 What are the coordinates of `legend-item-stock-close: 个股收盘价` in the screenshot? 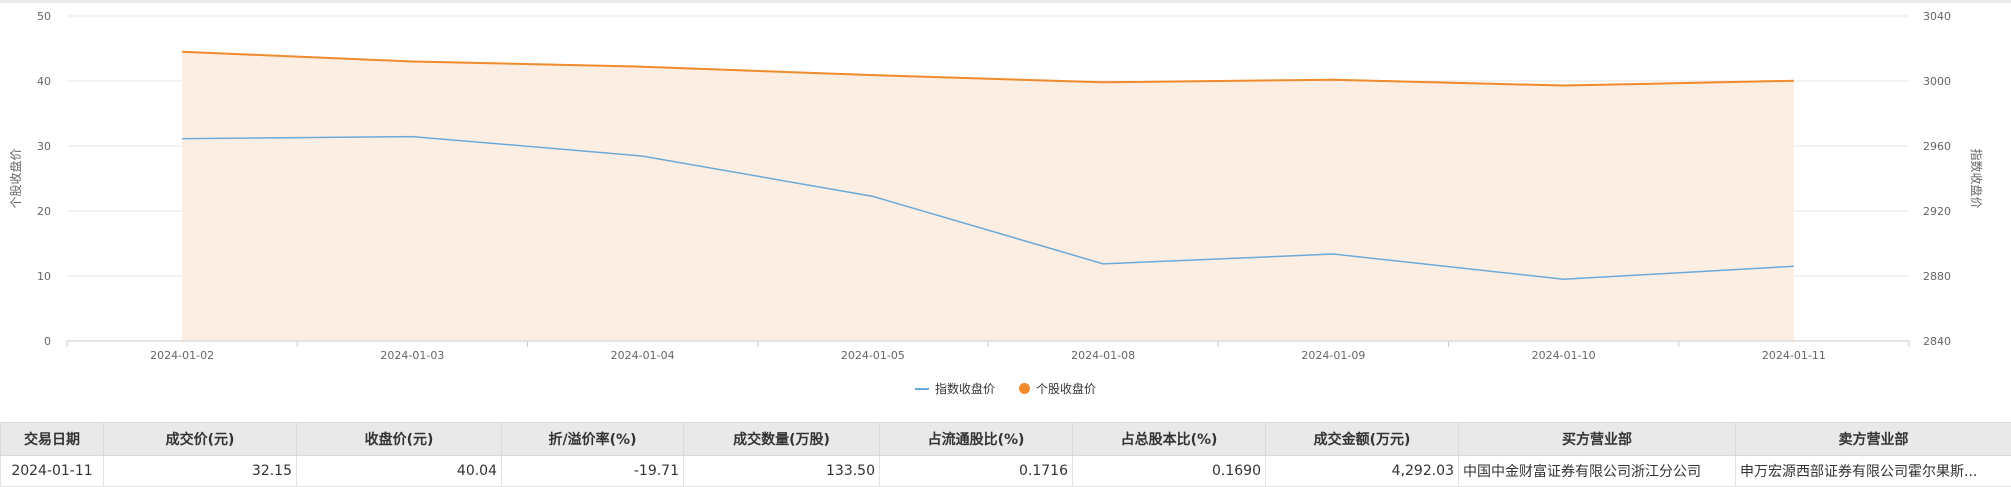 It's located at (1057, 388).